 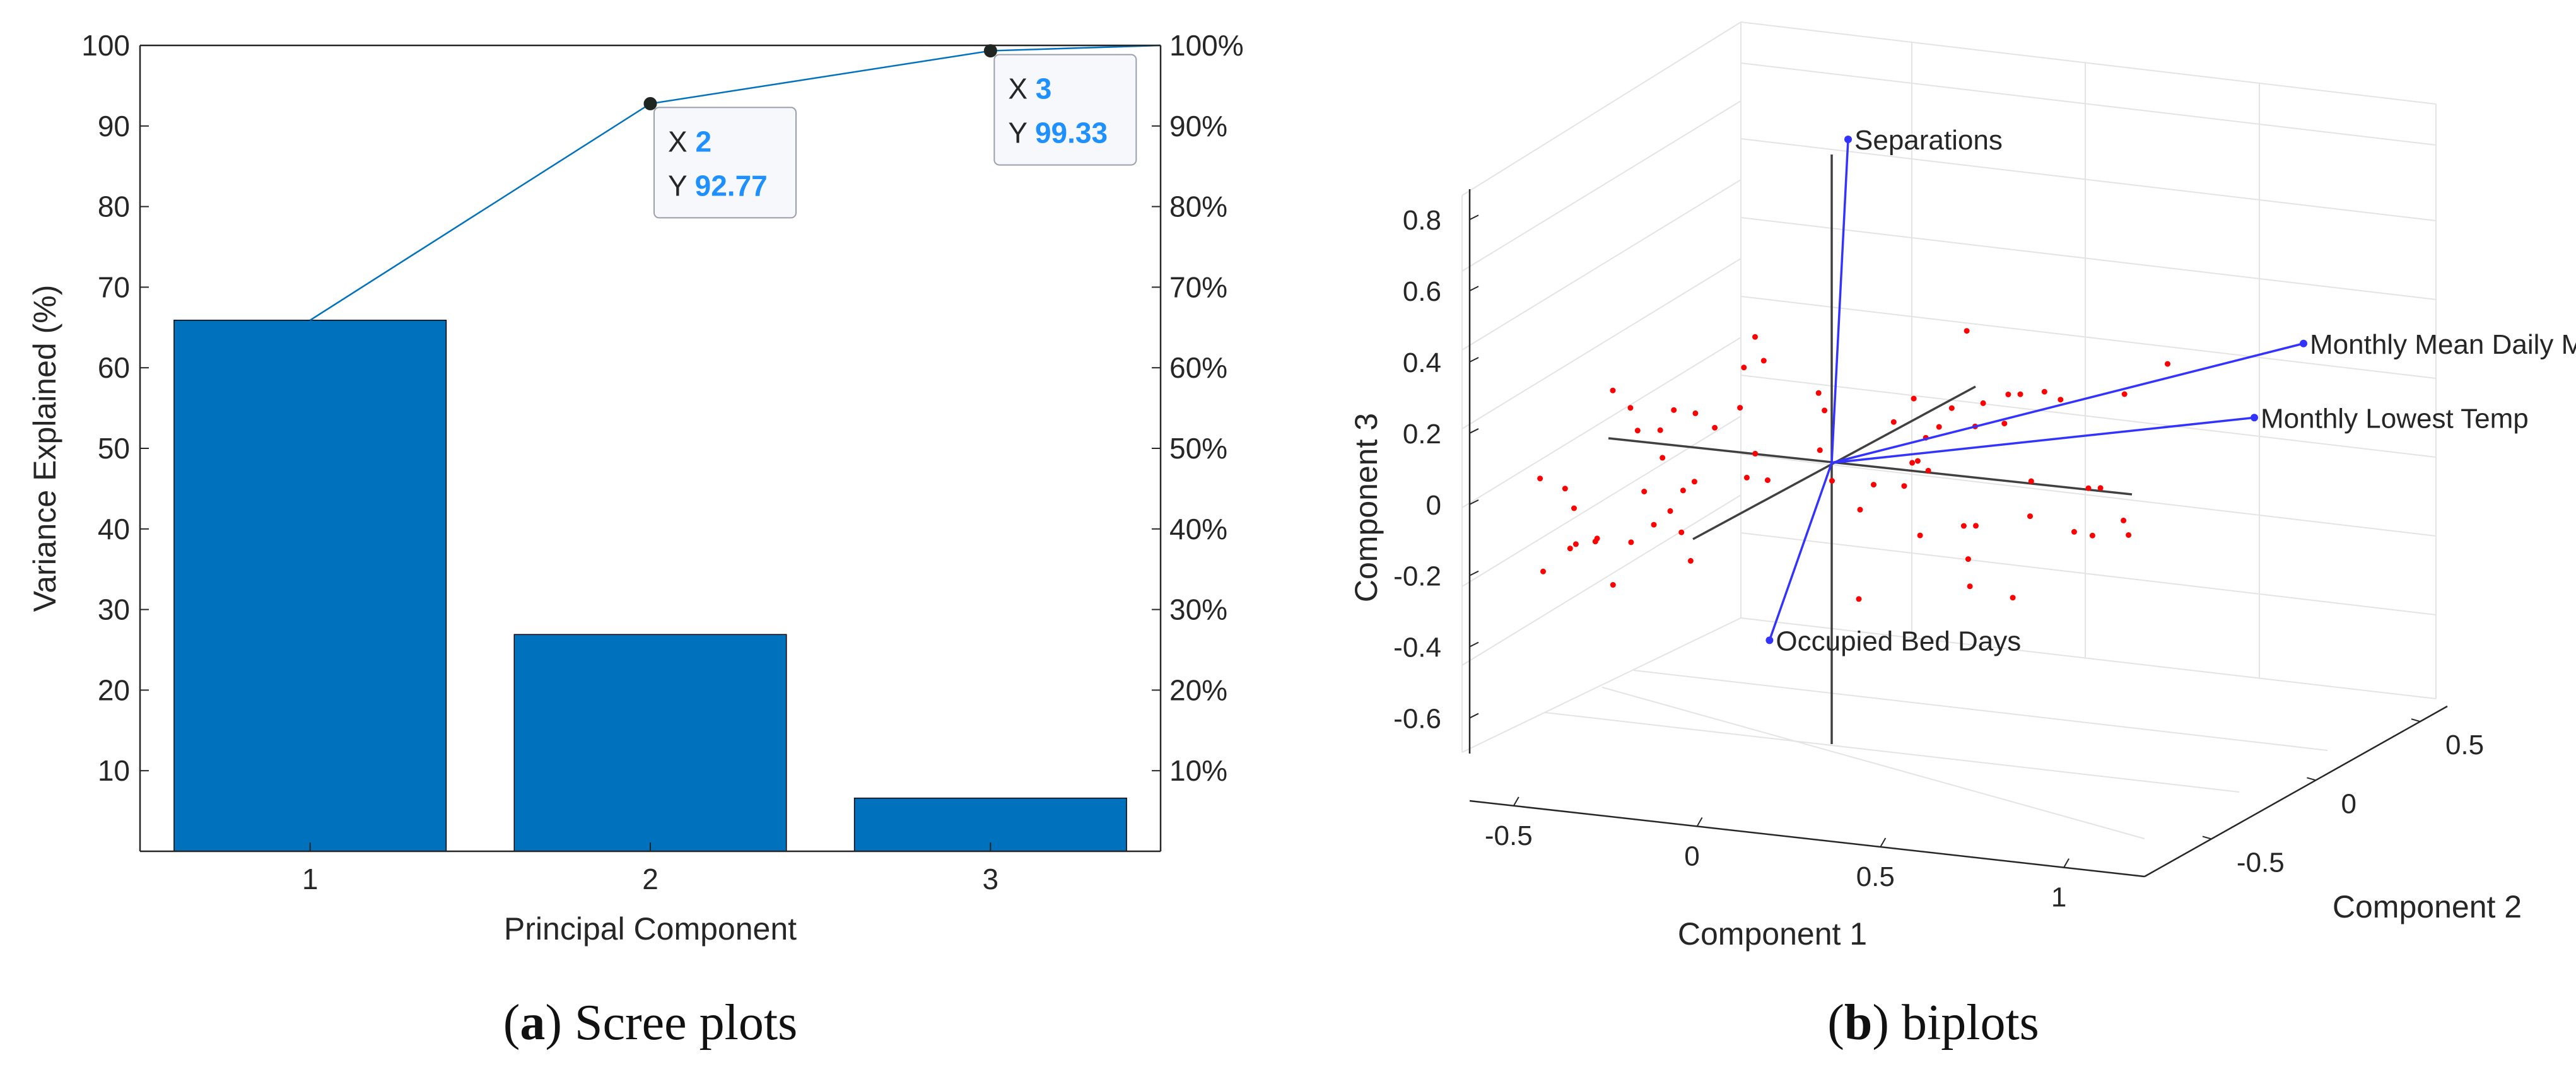 I want to click on scree-x-axis-label: Principal Component, so click(x=650, y=929).